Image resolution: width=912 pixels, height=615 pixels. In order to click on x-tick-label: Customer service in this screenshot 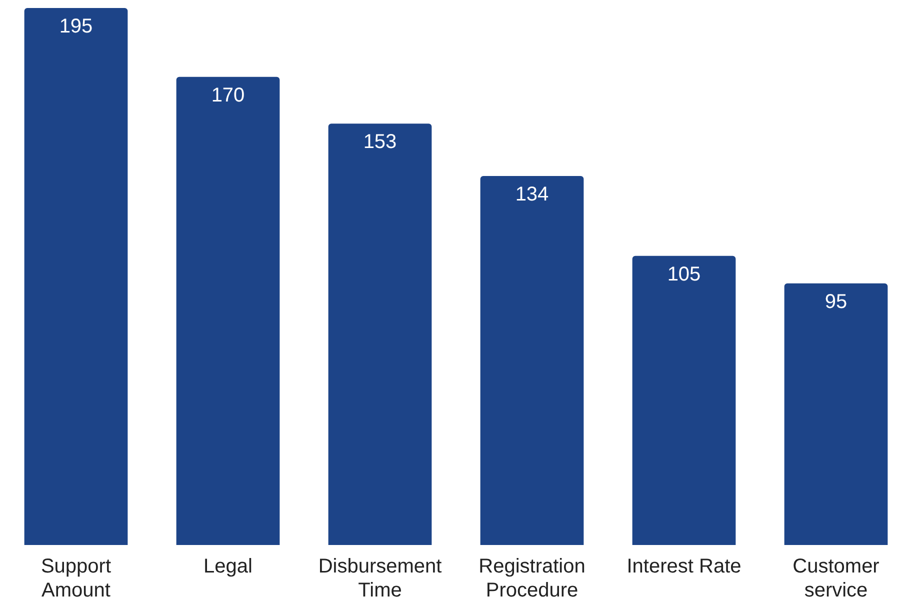, I will do `click(836, 579)`.